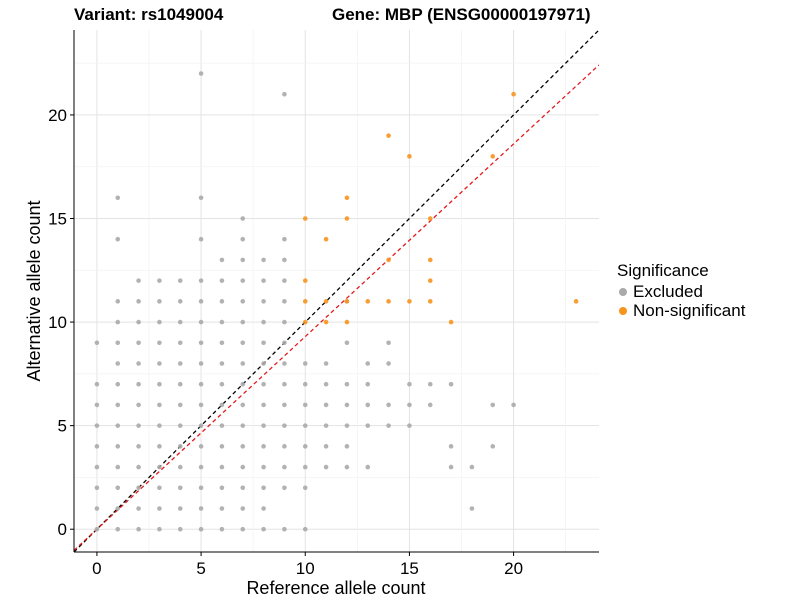 Image resolution: width=800 pixels, height=600 pixels. I want to click on y-axis-label: Alternative allele count, so click(34, 290).